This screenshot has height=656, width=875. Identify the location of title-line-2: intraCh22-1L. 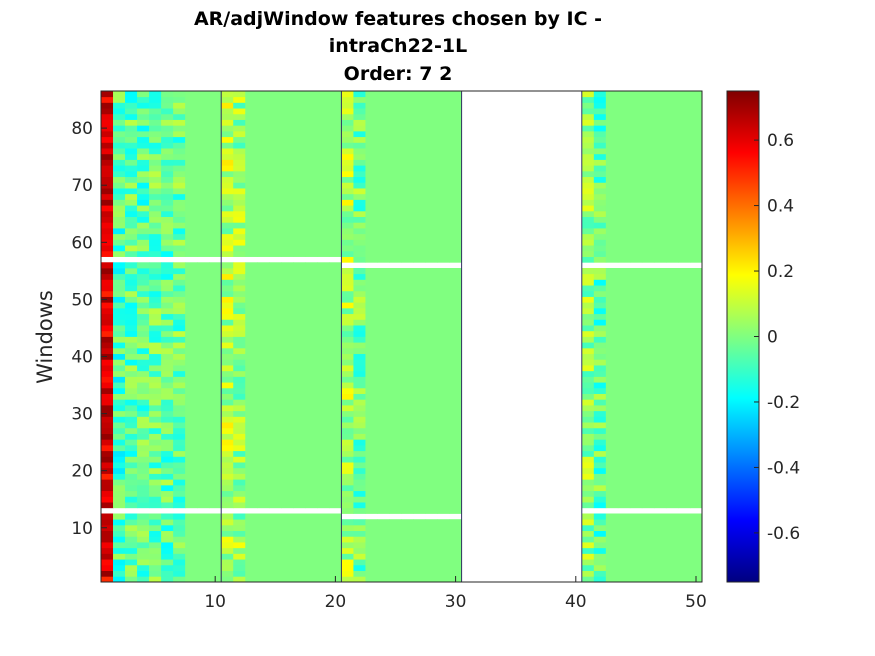
(398, 46).